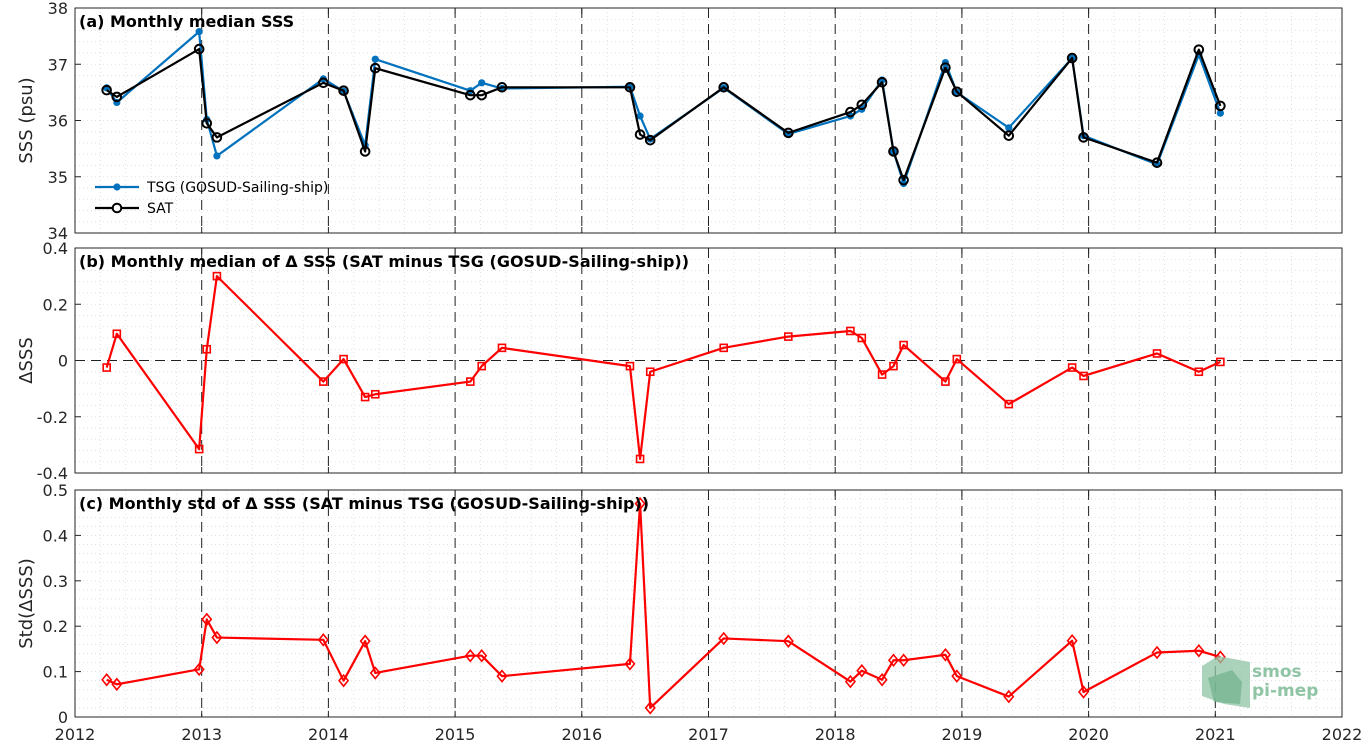 This screenshot has height=745, width=1363. Describe the element at coordinates (26, 360) in the screenshot. I see `y-axis-label: ΔSSS` at that location.